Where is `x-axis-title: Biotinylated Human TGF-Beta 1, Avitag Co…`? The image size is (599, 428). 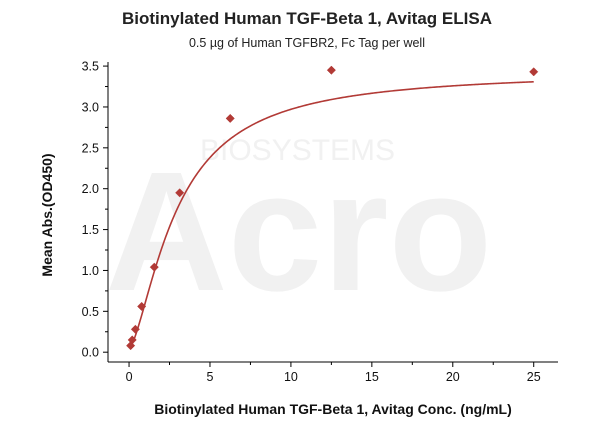 x-axis-title: Biotinylated Human TGF-Beta 1, Avitag Co… is located at coordinates (333, 409).